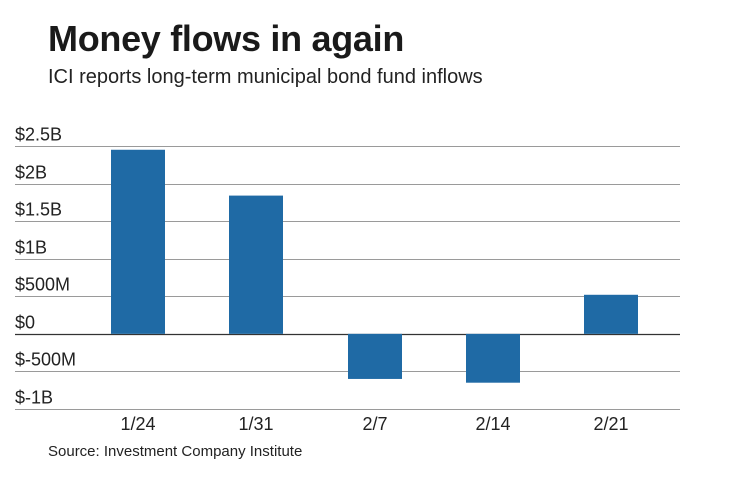 The image size is (740, 482). I want to click on y-tick-label: $0, so click(25, 323).